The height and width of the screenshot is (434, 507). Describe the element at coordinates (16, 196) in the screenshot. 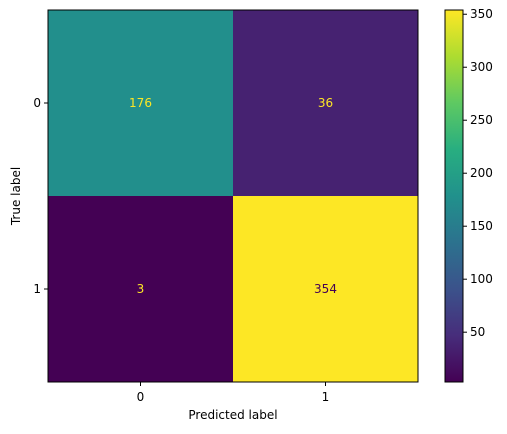

I see `y-axis-label: True label` at that location.